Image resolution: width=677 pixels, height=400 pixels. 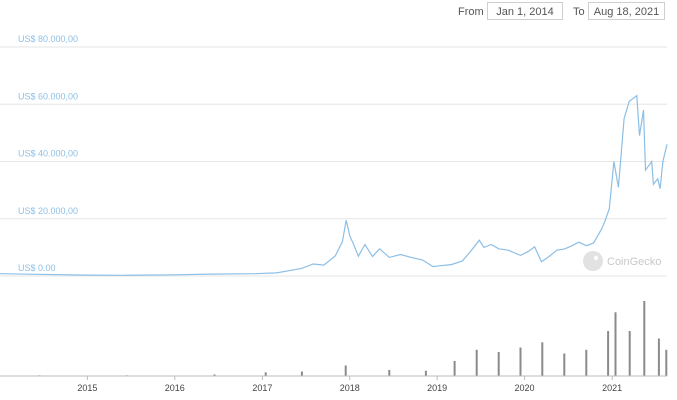 I want to click on x-tick-label: 2021, so click(x=612, y=388).